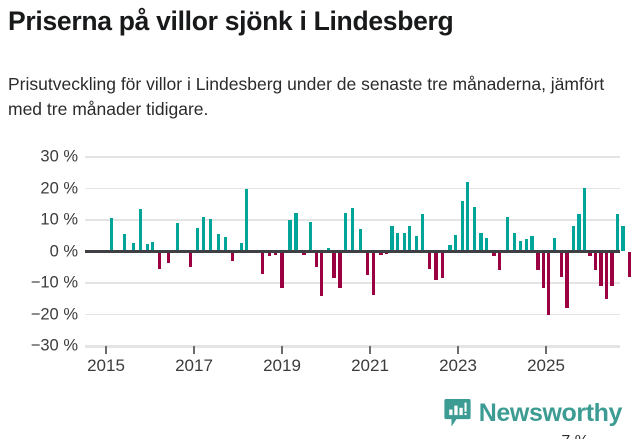 The width and height of the screenshot is (631, 439). What do you see at coordinates (570, 436) in the screenshot?
I see `last-value-annotation: −7 %` at bounding box center [570, 436].